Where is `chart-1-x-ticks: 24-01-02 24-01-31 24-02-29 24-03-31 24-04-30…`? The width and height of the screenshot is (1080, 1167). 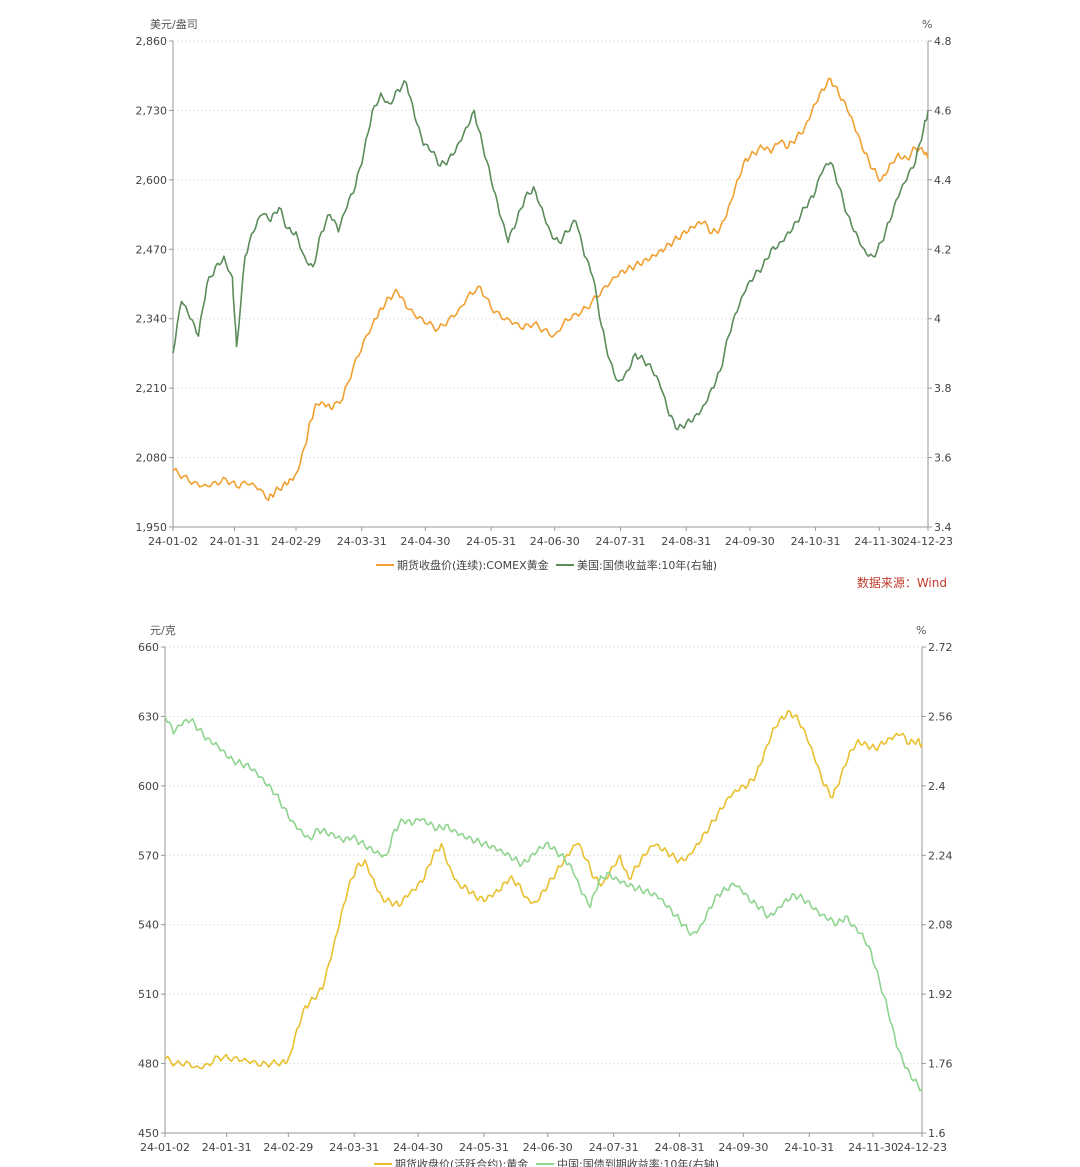 chart-1-x-ticks: 24-01-02 24-01-31 24-02-29 24-03-31 24-04-30… is located at coordinates (550, 537).